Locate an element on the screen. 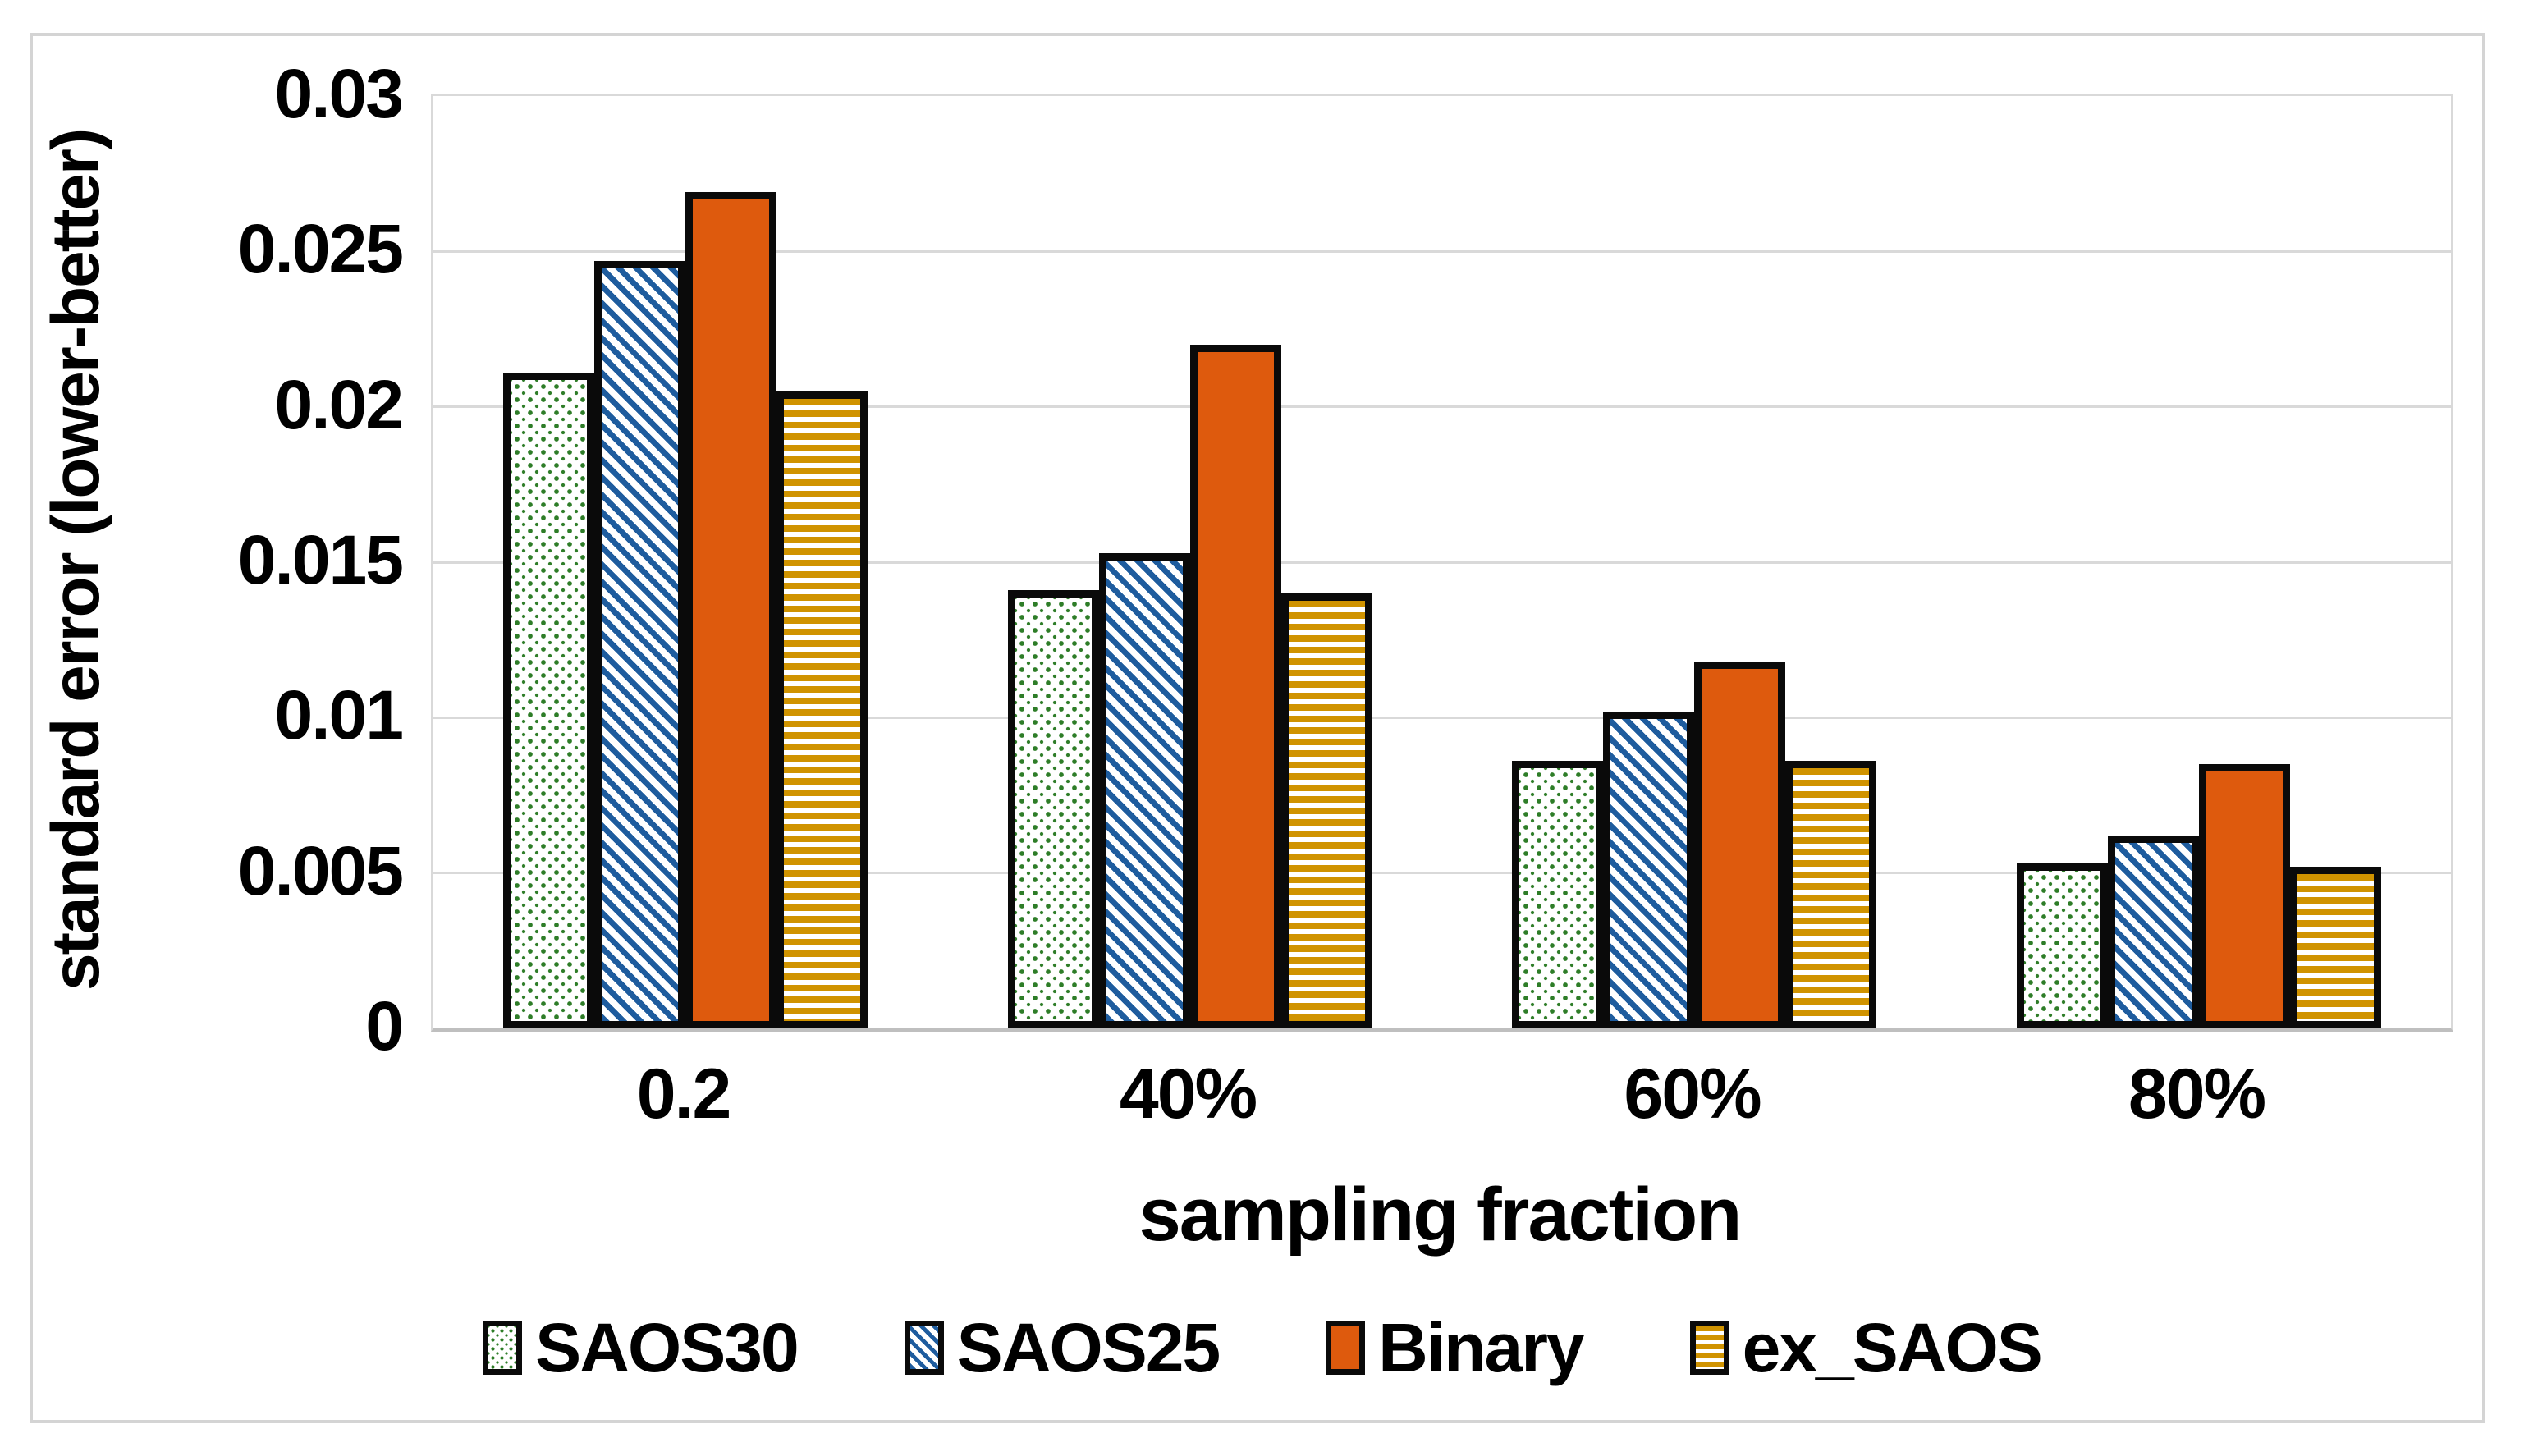 This screenshot has height=1456, width=2524. bar-SAOS25-40% is located at coordinates (1144, 790).